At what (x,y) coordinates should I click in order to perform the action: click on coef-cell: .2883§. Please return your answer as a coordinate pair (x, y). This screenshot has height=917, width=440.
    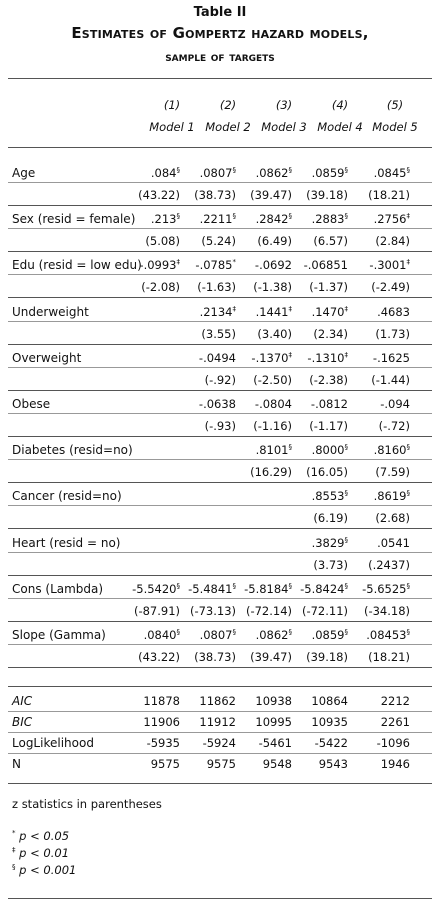
    Looking at the image, I should click on (329, 219).